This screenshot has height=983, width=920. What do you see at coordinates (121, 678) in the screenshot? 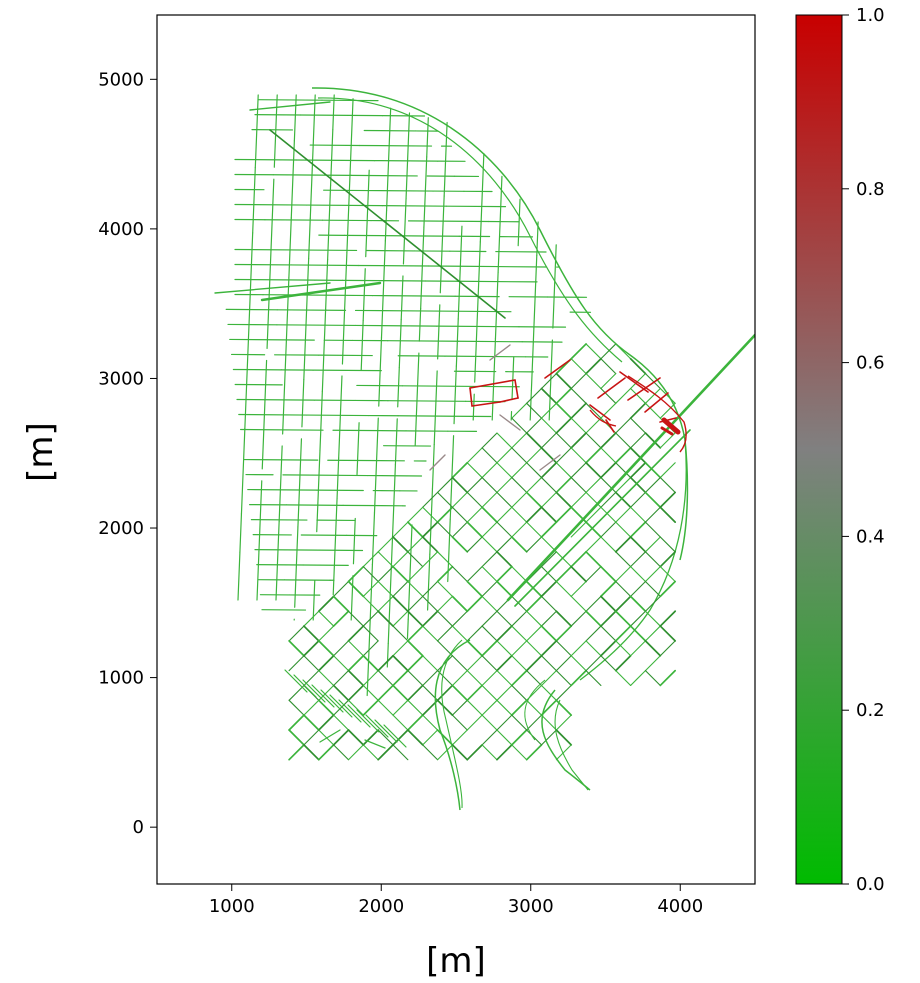
I see `y-tick-label-1: 1000` at bounding box center [121, 678].